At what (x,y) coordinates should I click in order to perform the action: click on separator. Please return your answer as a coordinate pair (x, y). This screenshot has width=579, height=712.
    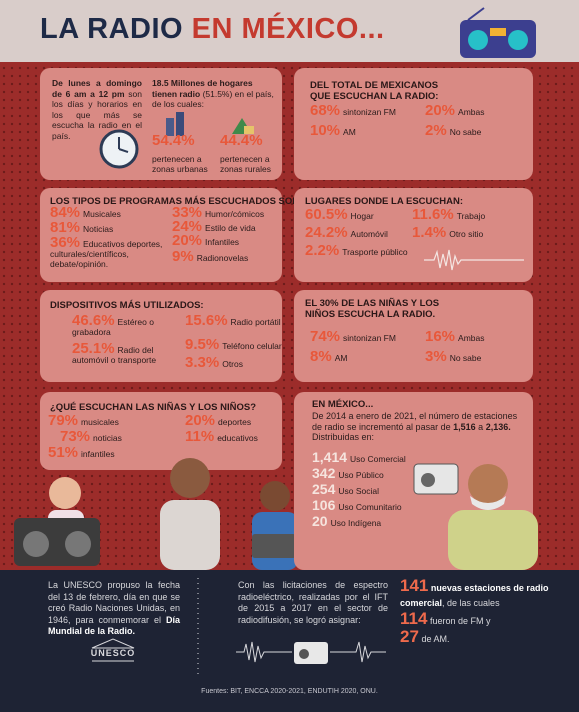
    Looking at the image, I should click on (198, 628).